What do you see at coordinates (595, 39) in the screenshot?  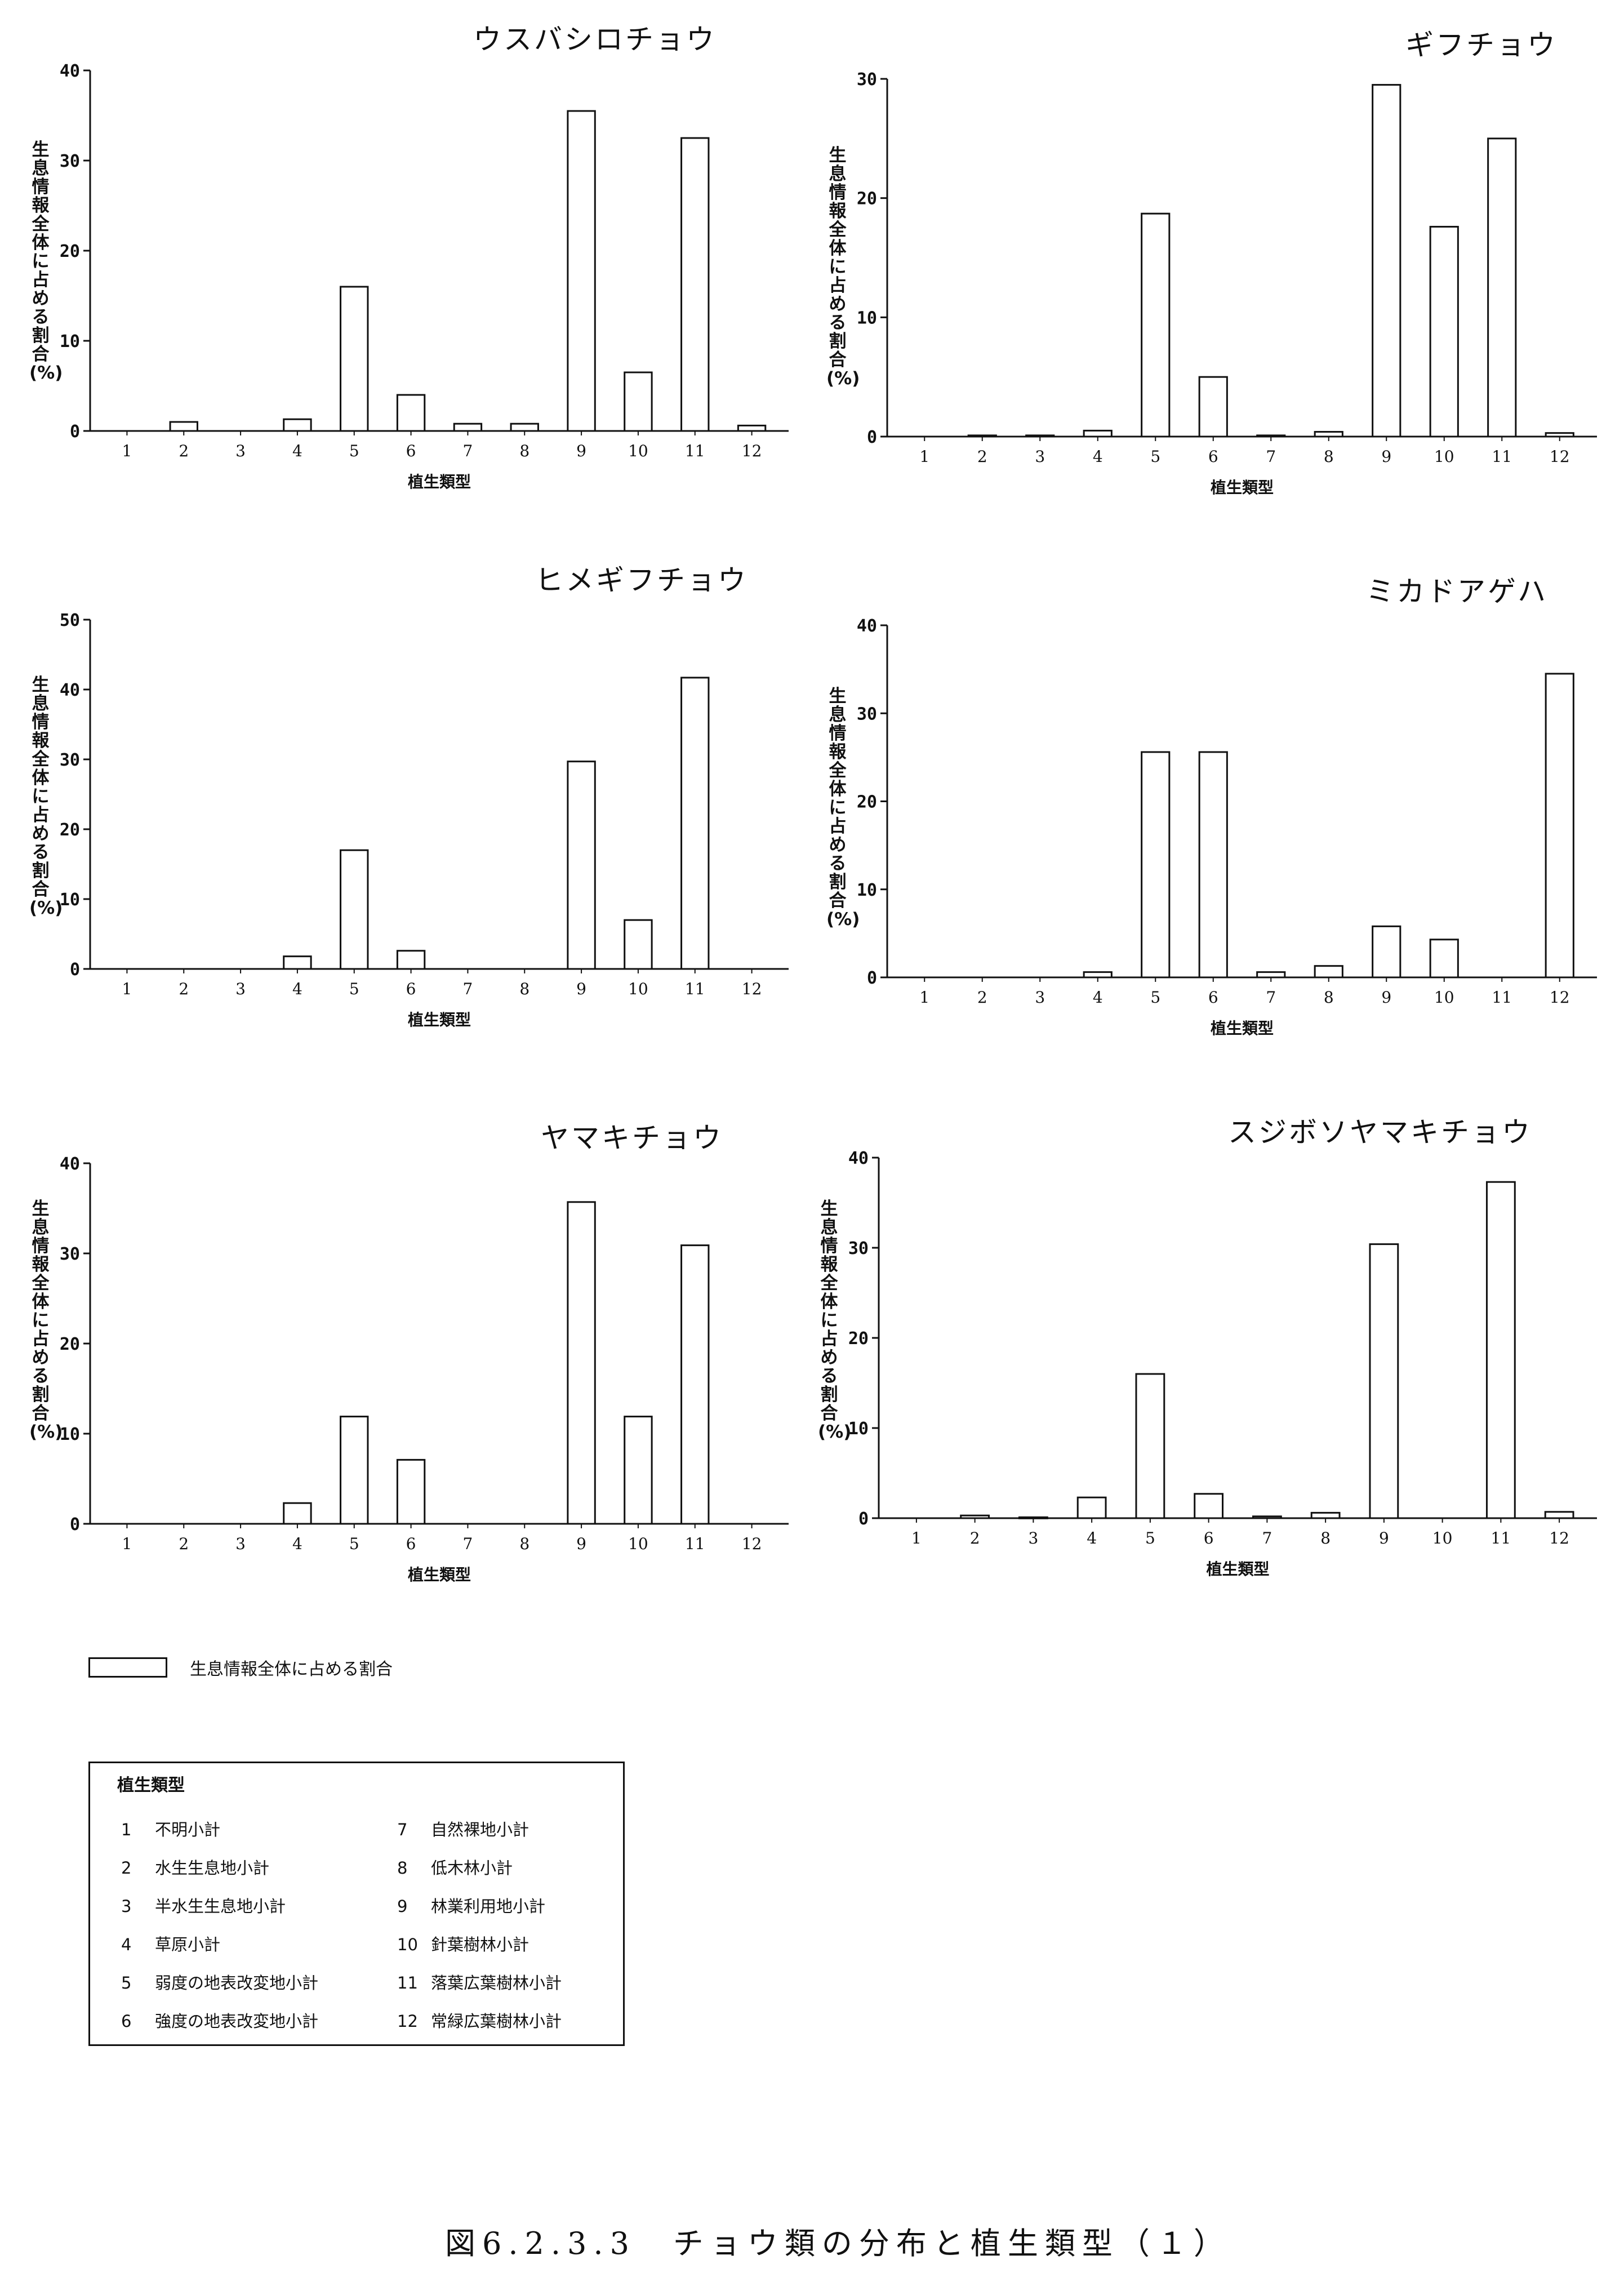 I see `chart-title: ウスバシロチョウ` at bounding box center [595, 39].